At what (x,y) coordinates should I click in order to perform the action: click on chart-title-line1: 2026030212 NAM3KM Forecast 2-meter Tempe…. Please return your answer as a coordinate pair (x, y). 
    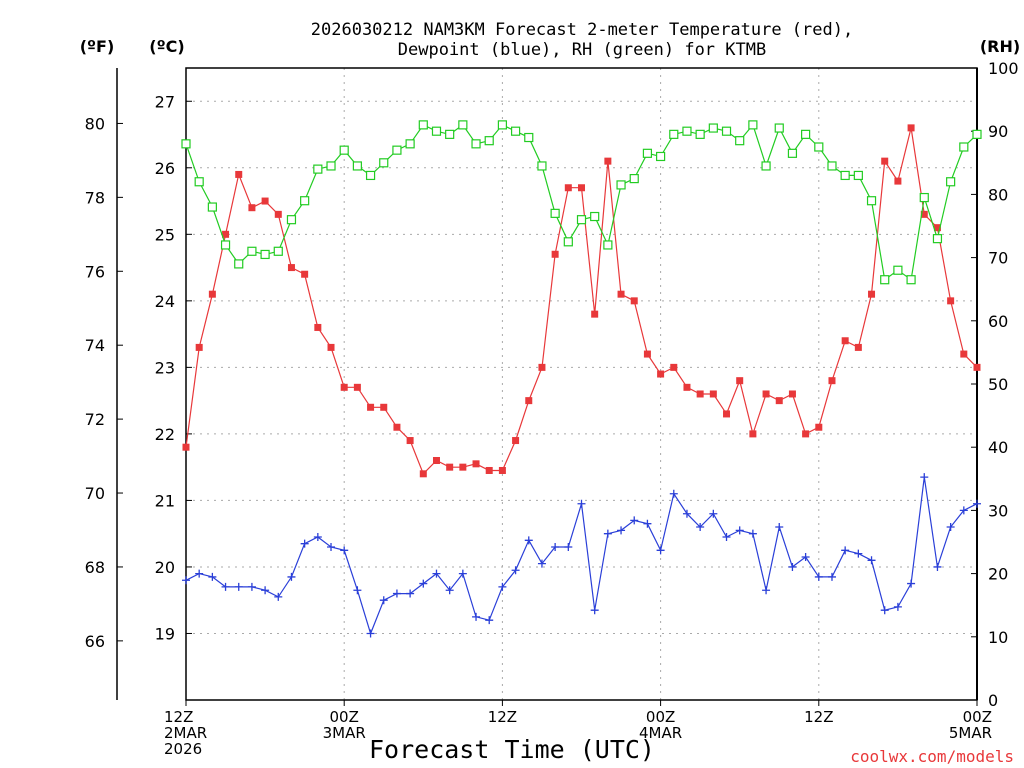
    Looking at the image, I should click on (582, 30).